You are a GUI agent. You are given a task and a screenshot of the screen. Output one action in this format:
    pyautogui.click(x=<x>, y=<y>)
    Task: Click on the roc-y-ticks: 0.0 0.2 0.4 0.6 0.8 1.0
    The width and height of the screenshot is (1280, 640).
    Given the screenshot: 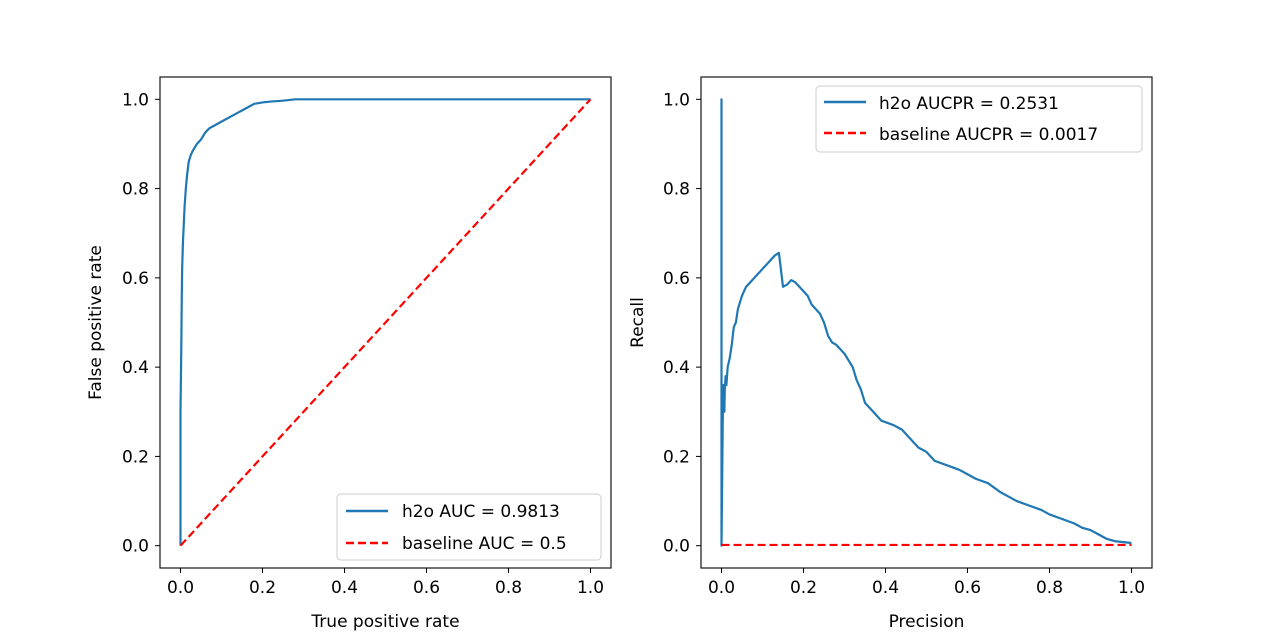 What is the action you would take?
    pyautogui.click(x=141, y=323)
    